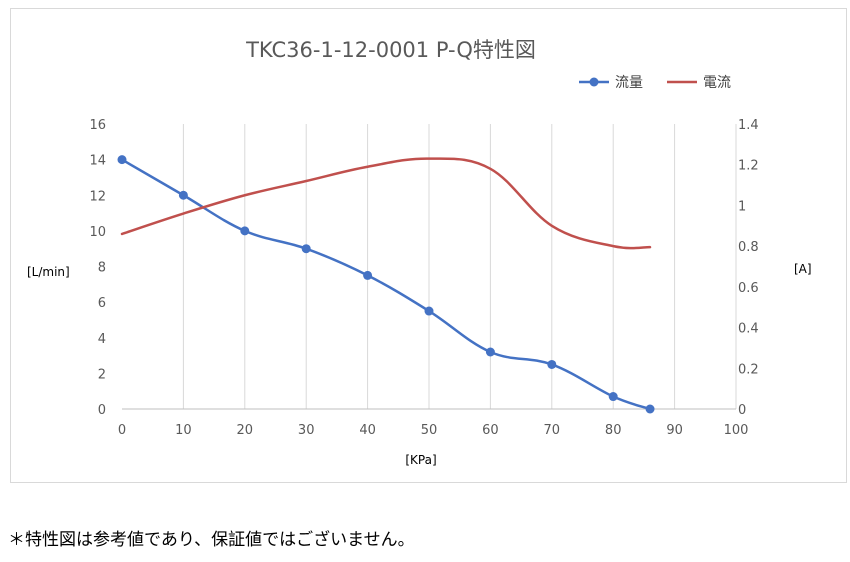  Describe the element at coordinates (102, 339) in the screenshot. I see `y-tick-label-left: 4` at that location.